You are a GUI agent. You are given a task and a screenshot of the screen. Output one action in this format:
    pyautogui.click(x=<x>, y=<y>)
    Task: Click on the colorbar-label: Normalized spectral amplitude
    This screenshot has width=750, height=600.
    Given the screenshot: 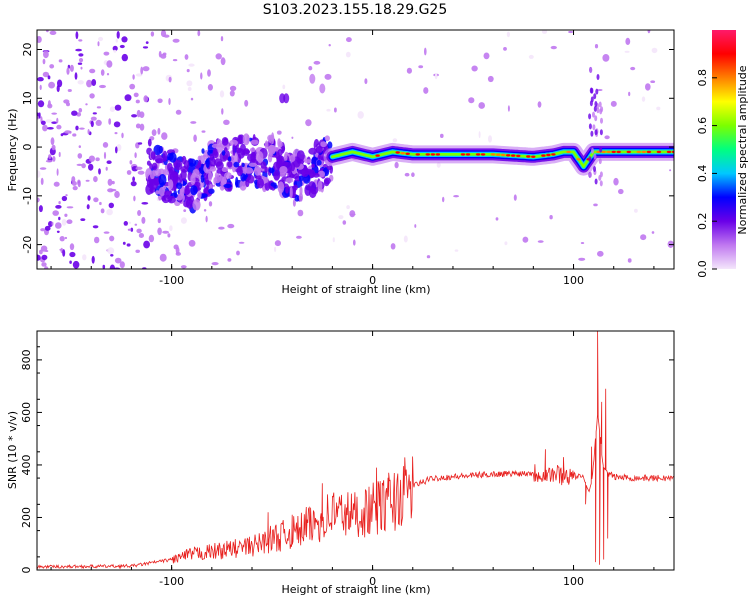 What is the action you would take?
    pyautogui.click(x=742, y=149)
    